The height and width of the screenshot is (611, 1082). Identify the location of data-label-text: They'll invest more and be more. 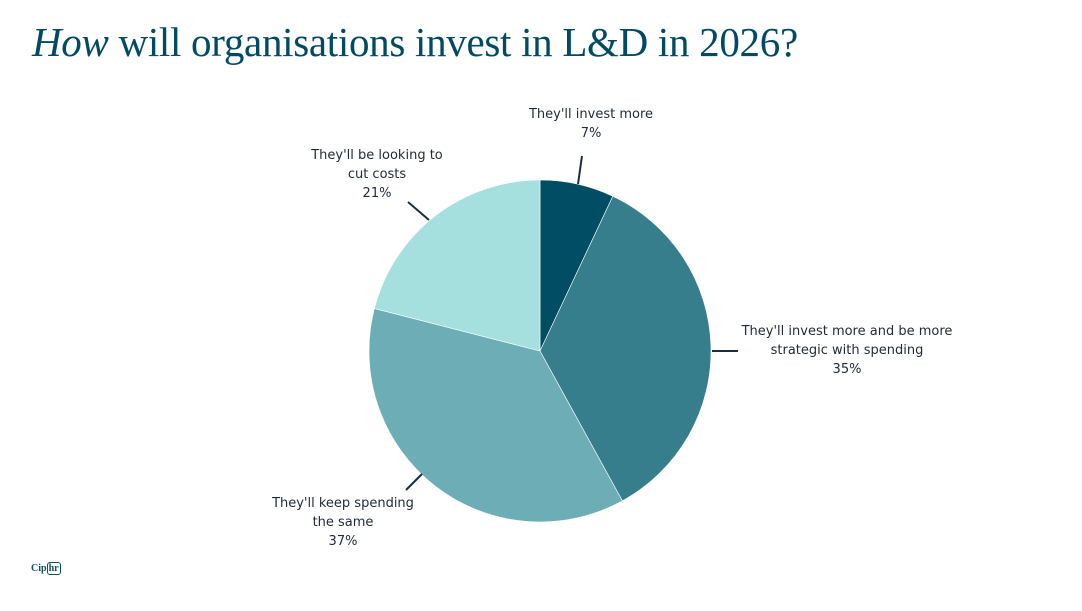
(847, 331).